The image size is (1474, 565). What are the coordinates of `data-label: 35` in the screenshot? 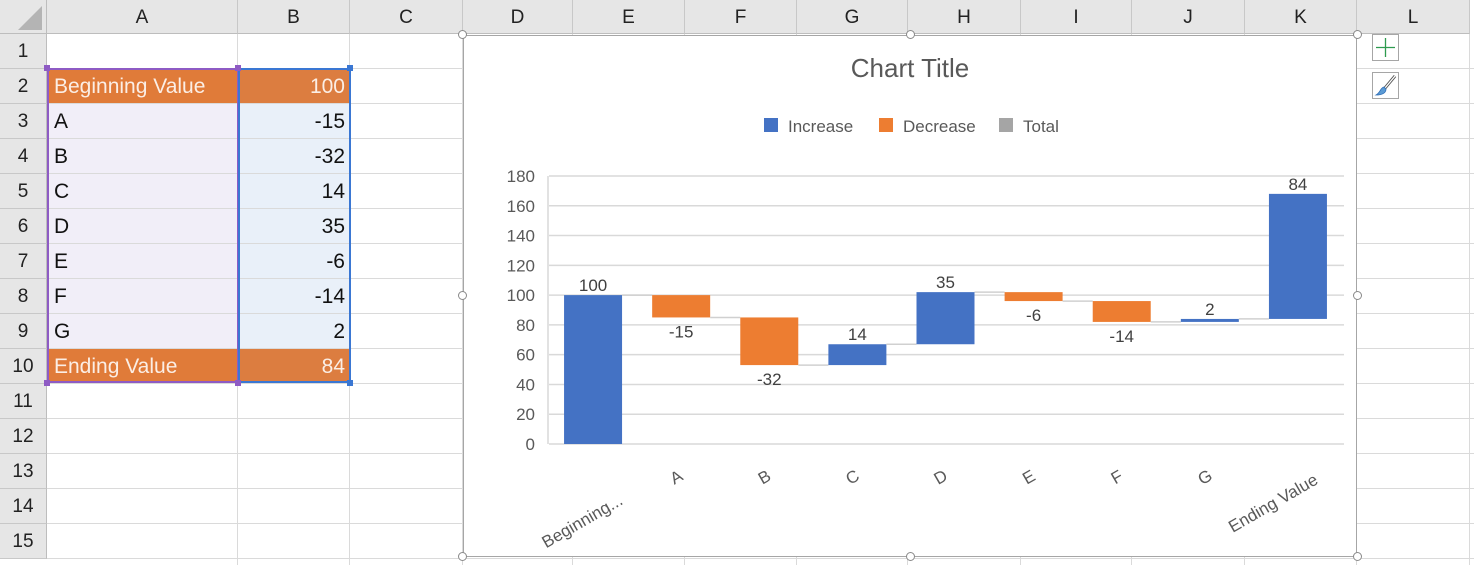 It's located at (945, 282).